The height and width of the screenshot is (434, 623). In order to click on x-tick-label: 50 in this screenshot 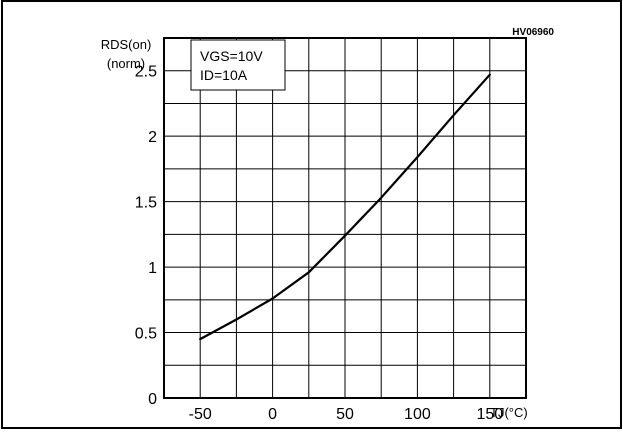, I will do `click(345, 414)`.